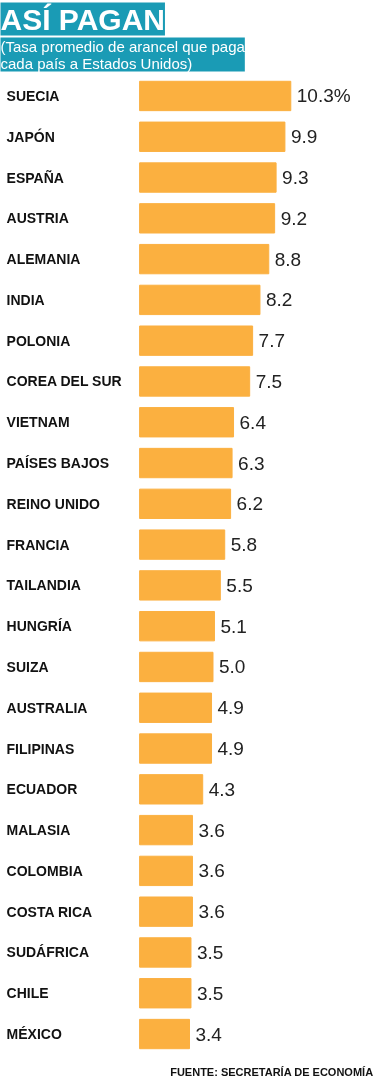 This screenshot has height=1082, width=381. I want to click on data-label: 4.3, so click(222, 789).